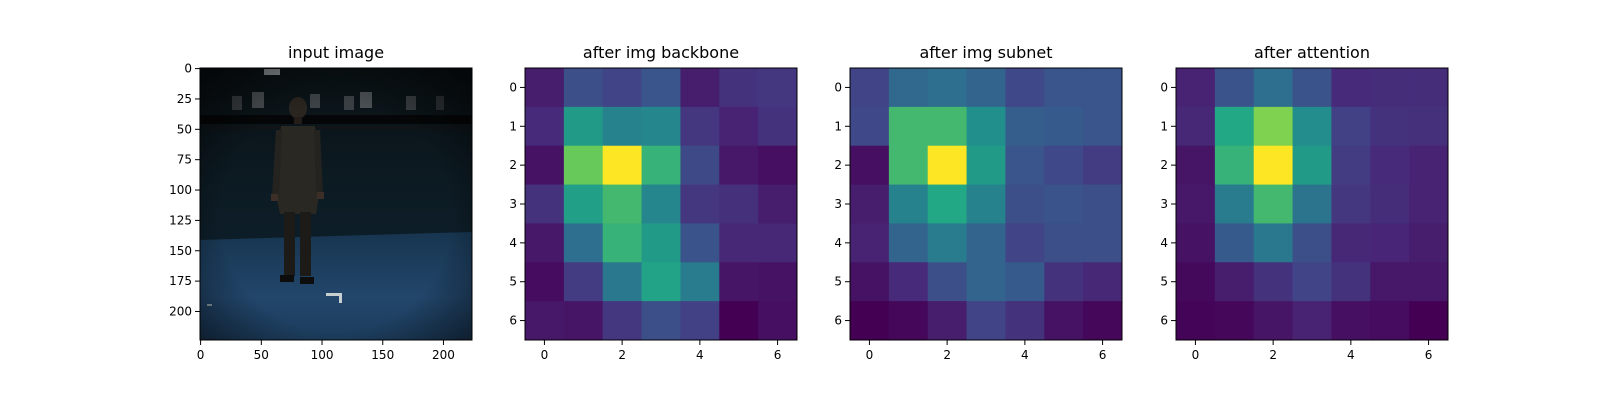 Image resolution: width=1600 pixels, height=400 pixels. I want to click on panel-after-img-subnet: after img subnet 0 2 4 6 0 1 2 3 4 5 6, so click(978, 202).